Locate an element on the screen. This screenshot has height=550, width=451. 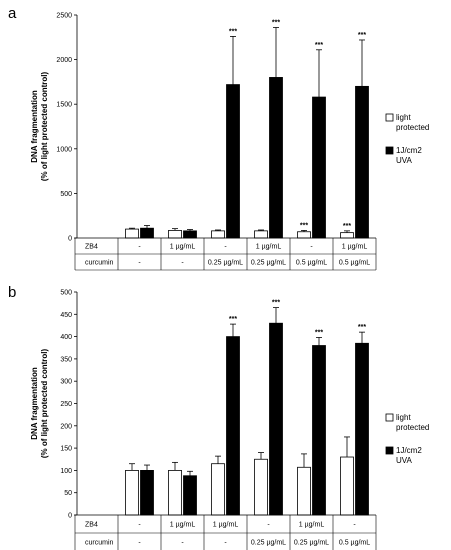
y-tick-label: 200 is located at coordinates (66, 426).